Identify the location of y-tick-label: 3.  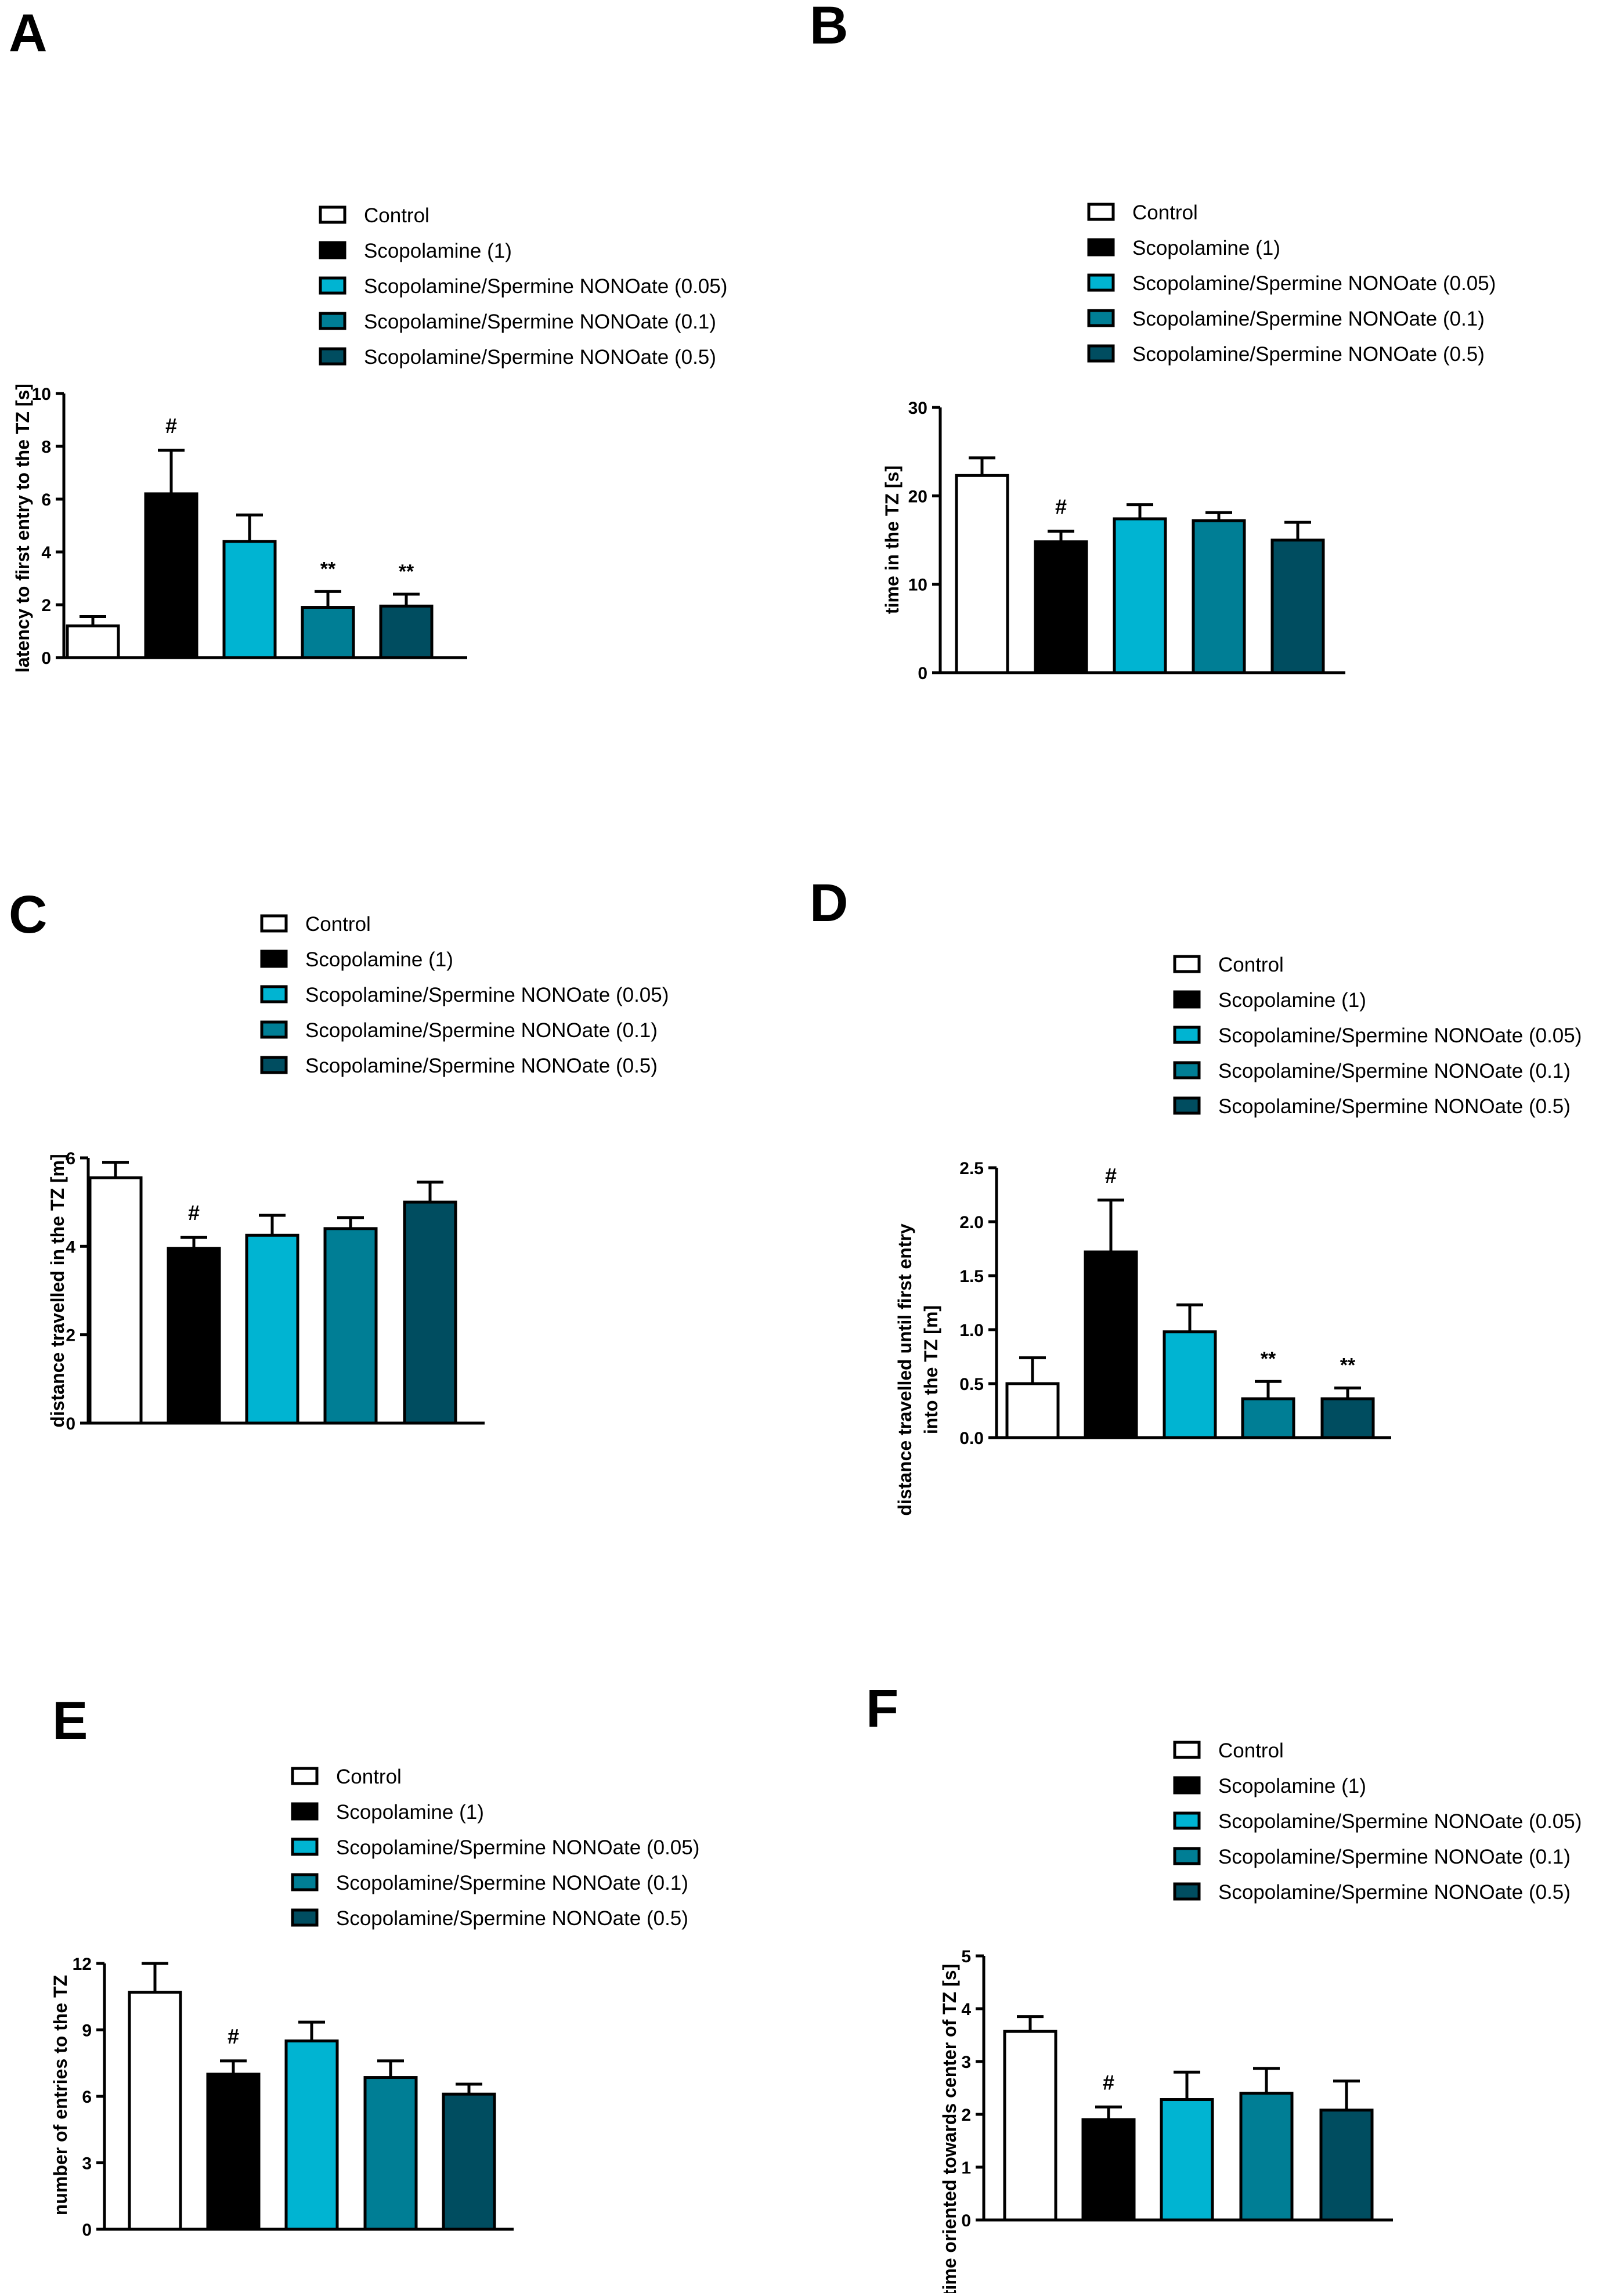
(966, 2062).